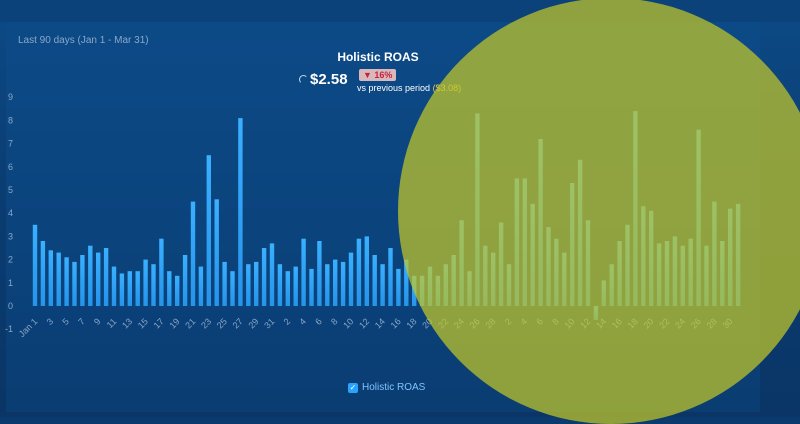 Image resolution: width=800 pixels, height=424 pixels. I want to click on x-tick-label: 2, so click(508, 321).